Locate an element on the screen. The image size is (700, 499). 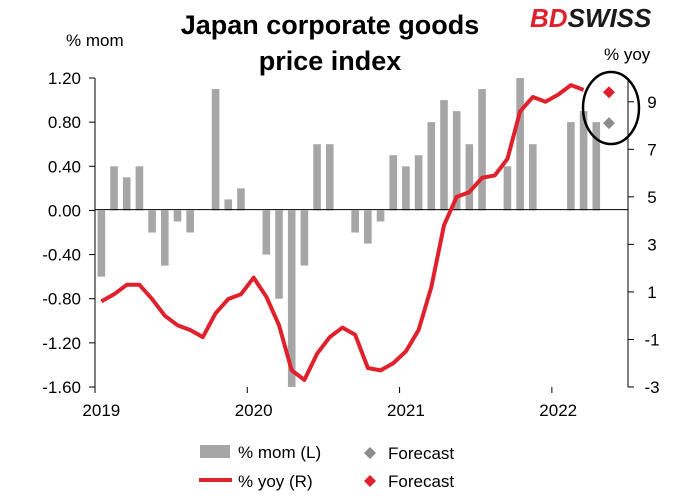
x-tick-label: 2021 is located at coordinates (406, 410).